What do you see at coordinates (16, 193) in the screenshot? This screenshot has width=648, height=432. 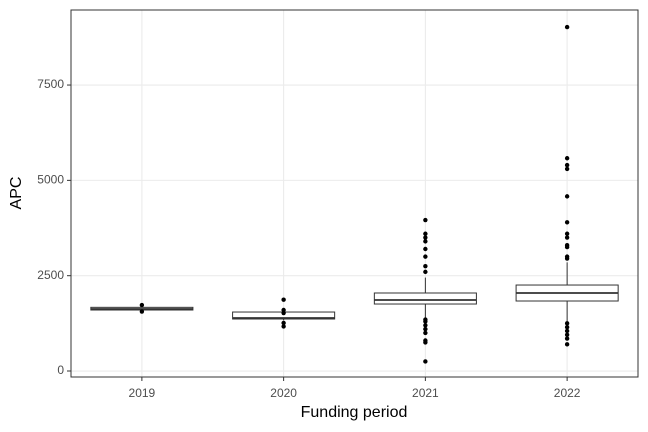 I see `y-axis-title: APC` at bounding box center [16, 193].